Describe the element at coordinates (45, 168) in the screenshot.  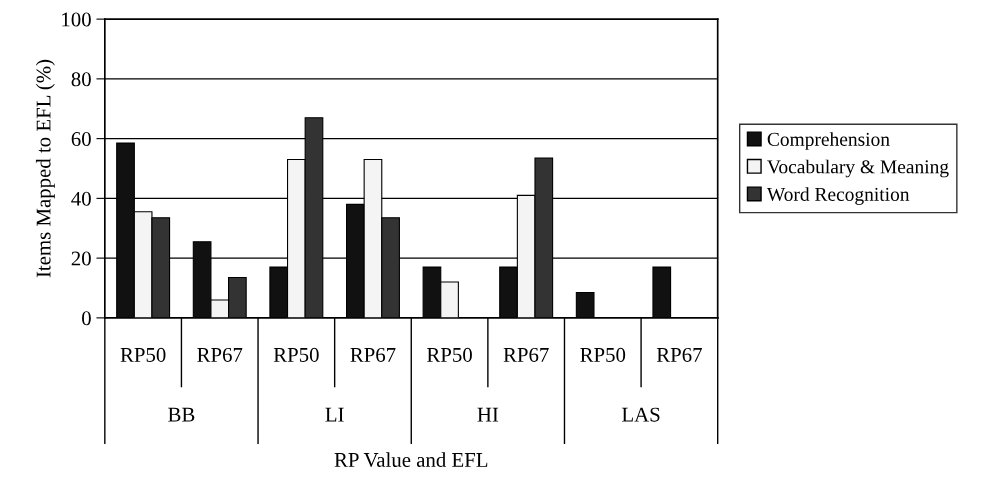
I see `y-axis-title: Items Mapped to EFL (%)` at that location.